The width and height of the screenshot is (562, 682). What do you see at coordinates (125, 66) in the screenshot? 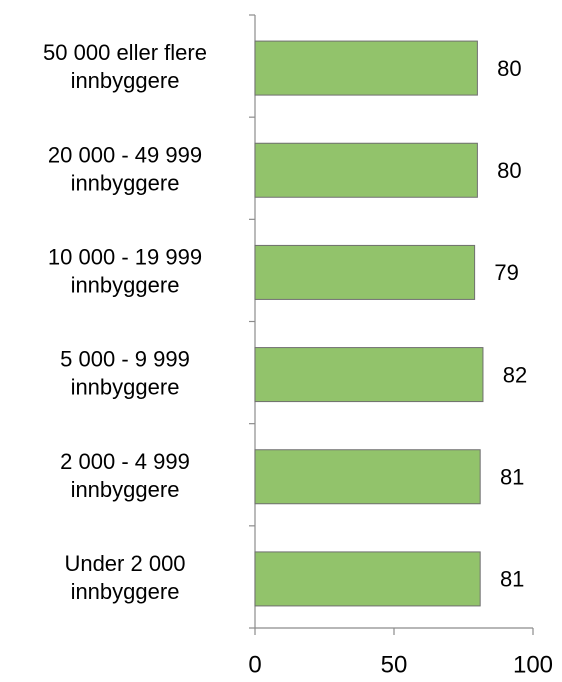
I see `y-tick-label: 50 000 eller flere innbyggere` at bounding box center [125, 66].